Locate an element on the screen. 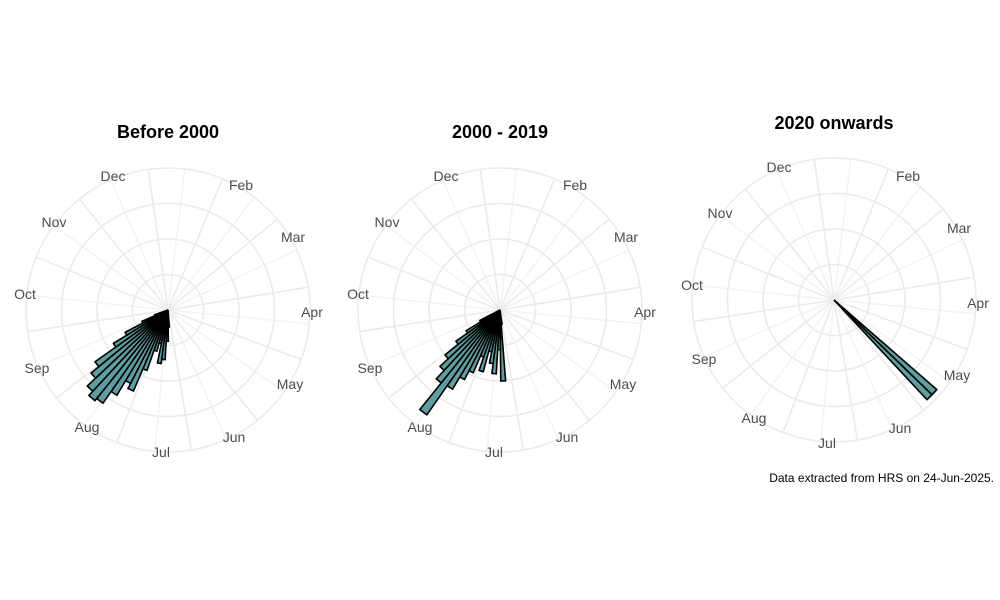 Image resolution: width=1000 pixels, height=600 pixels. month-labels: Feb Mar Apr May Jun Jul Aug Sep Oct Nov Dec is located at coordinates (835, 305).